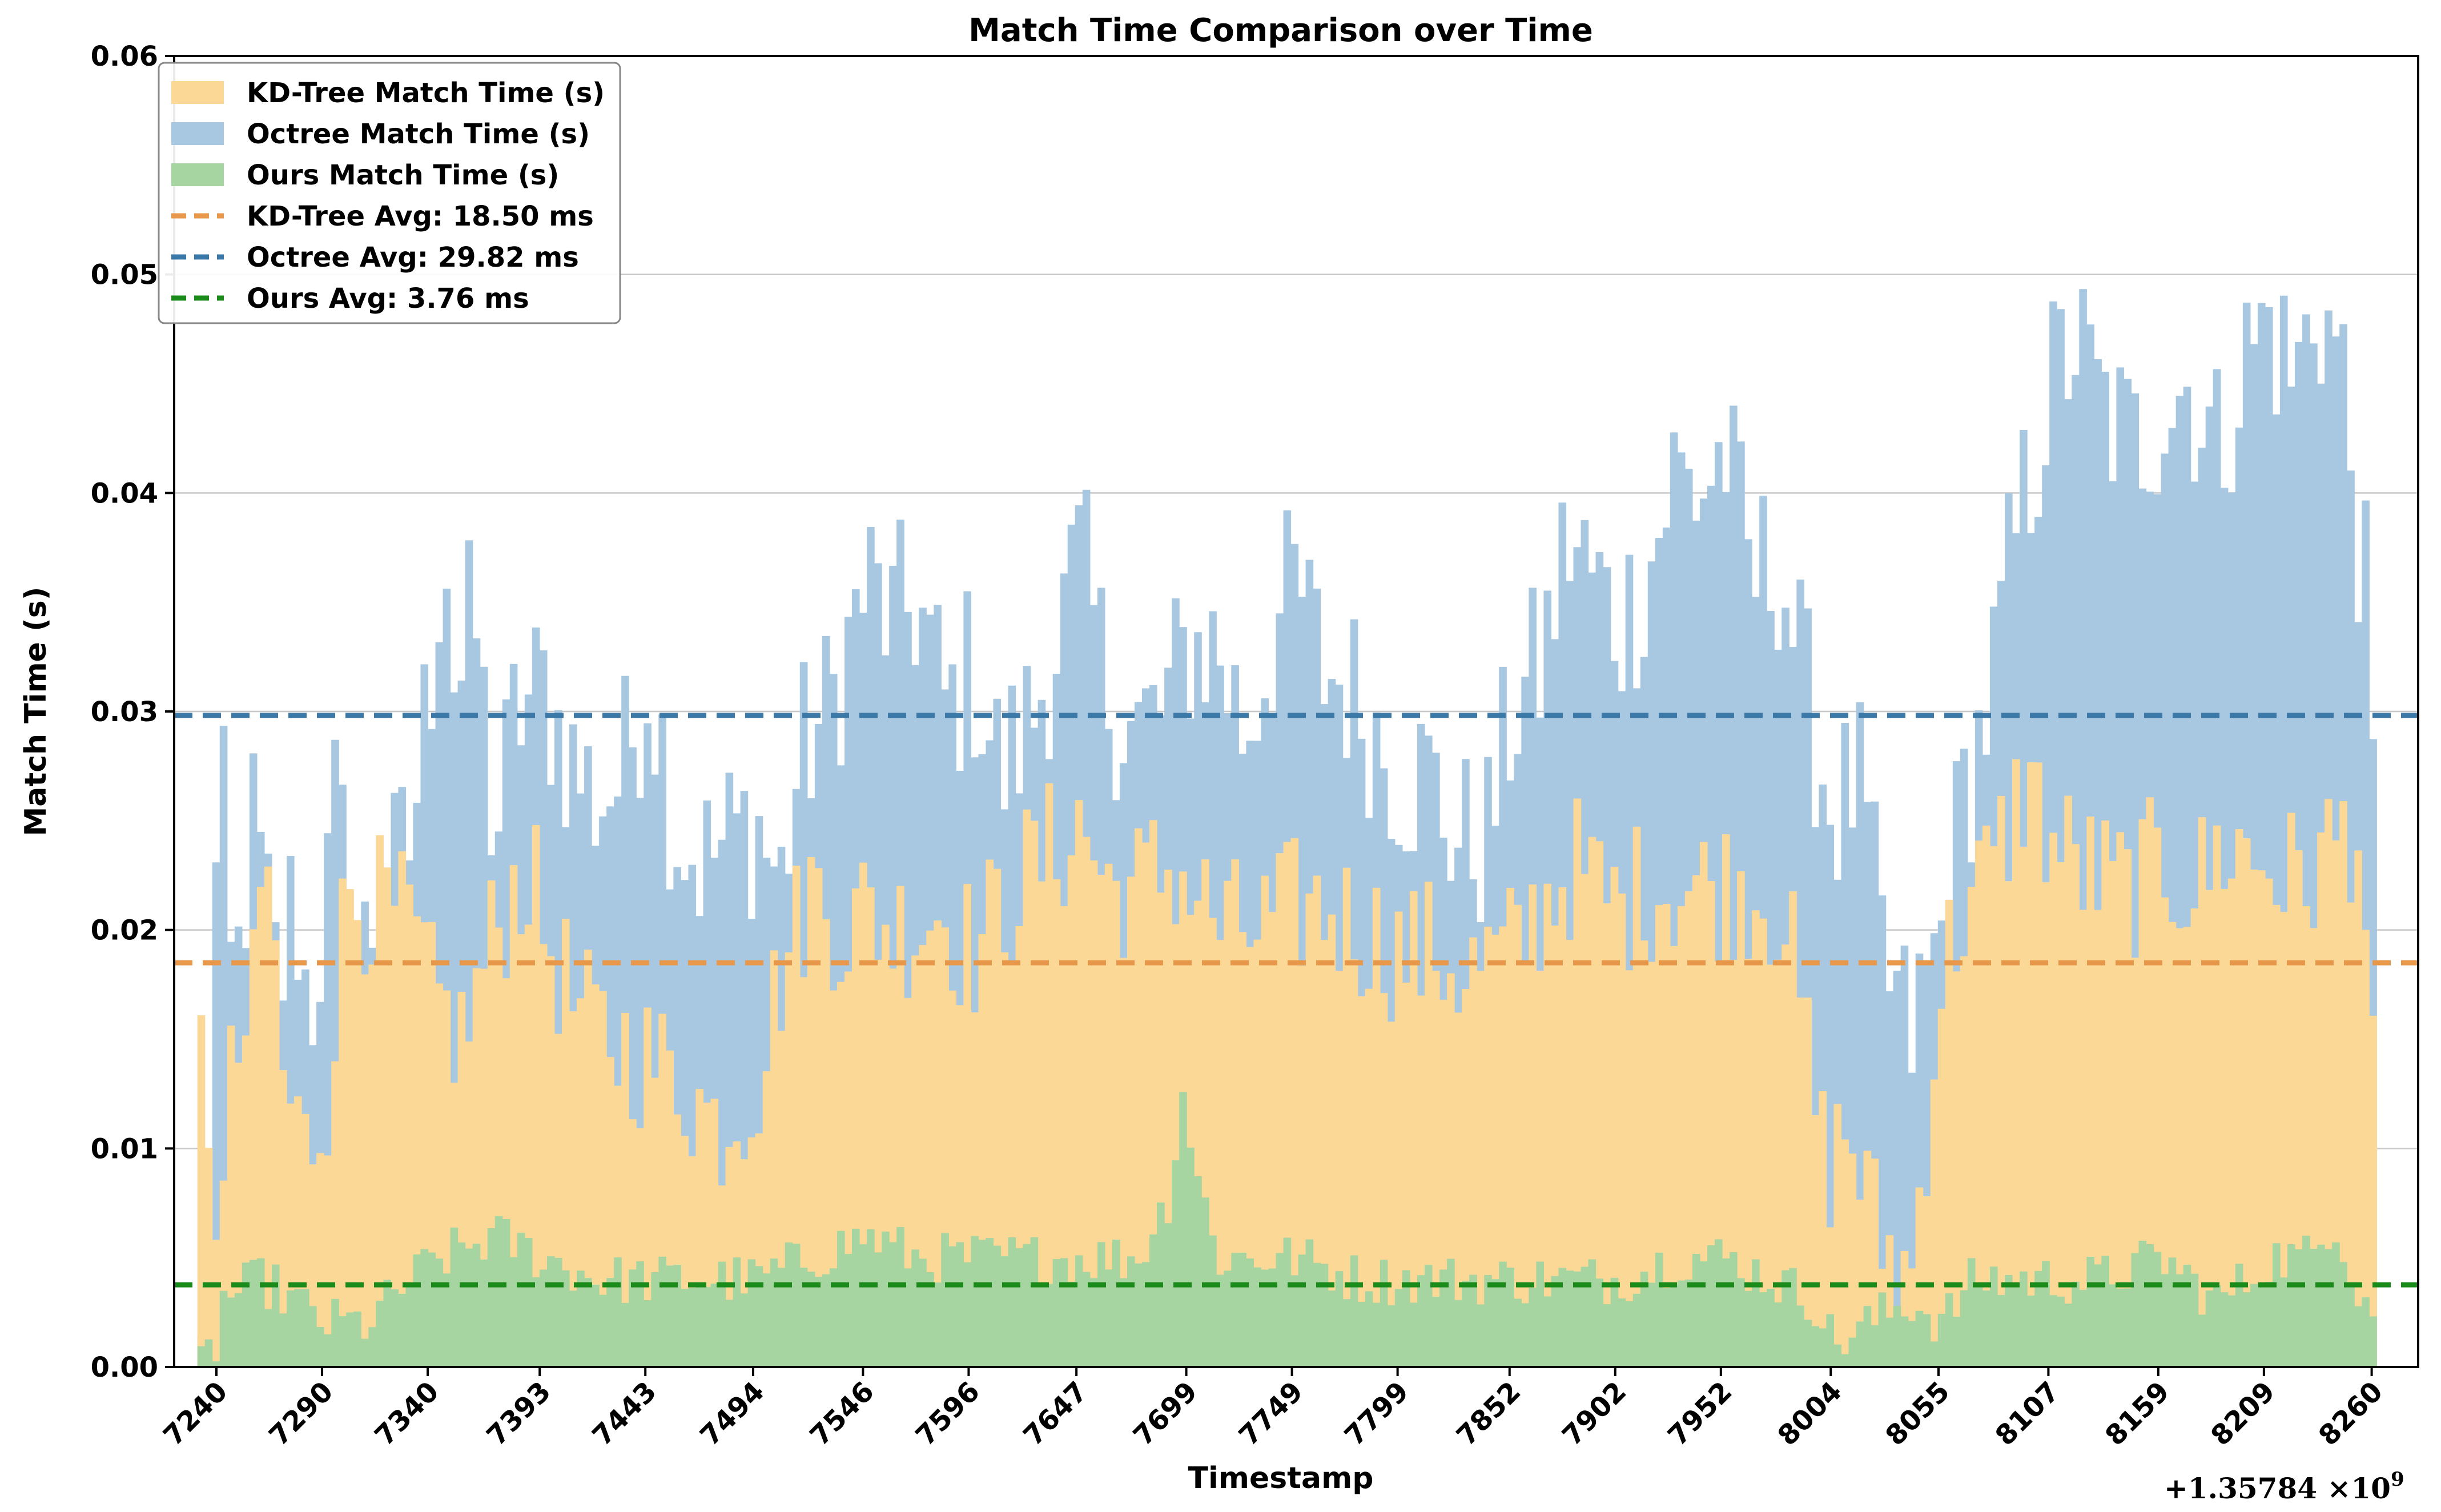  Describe the element at coordinates (1280, 31) in the screenshot. I see `chart-title: Match Time Comparison over Time` at that location.